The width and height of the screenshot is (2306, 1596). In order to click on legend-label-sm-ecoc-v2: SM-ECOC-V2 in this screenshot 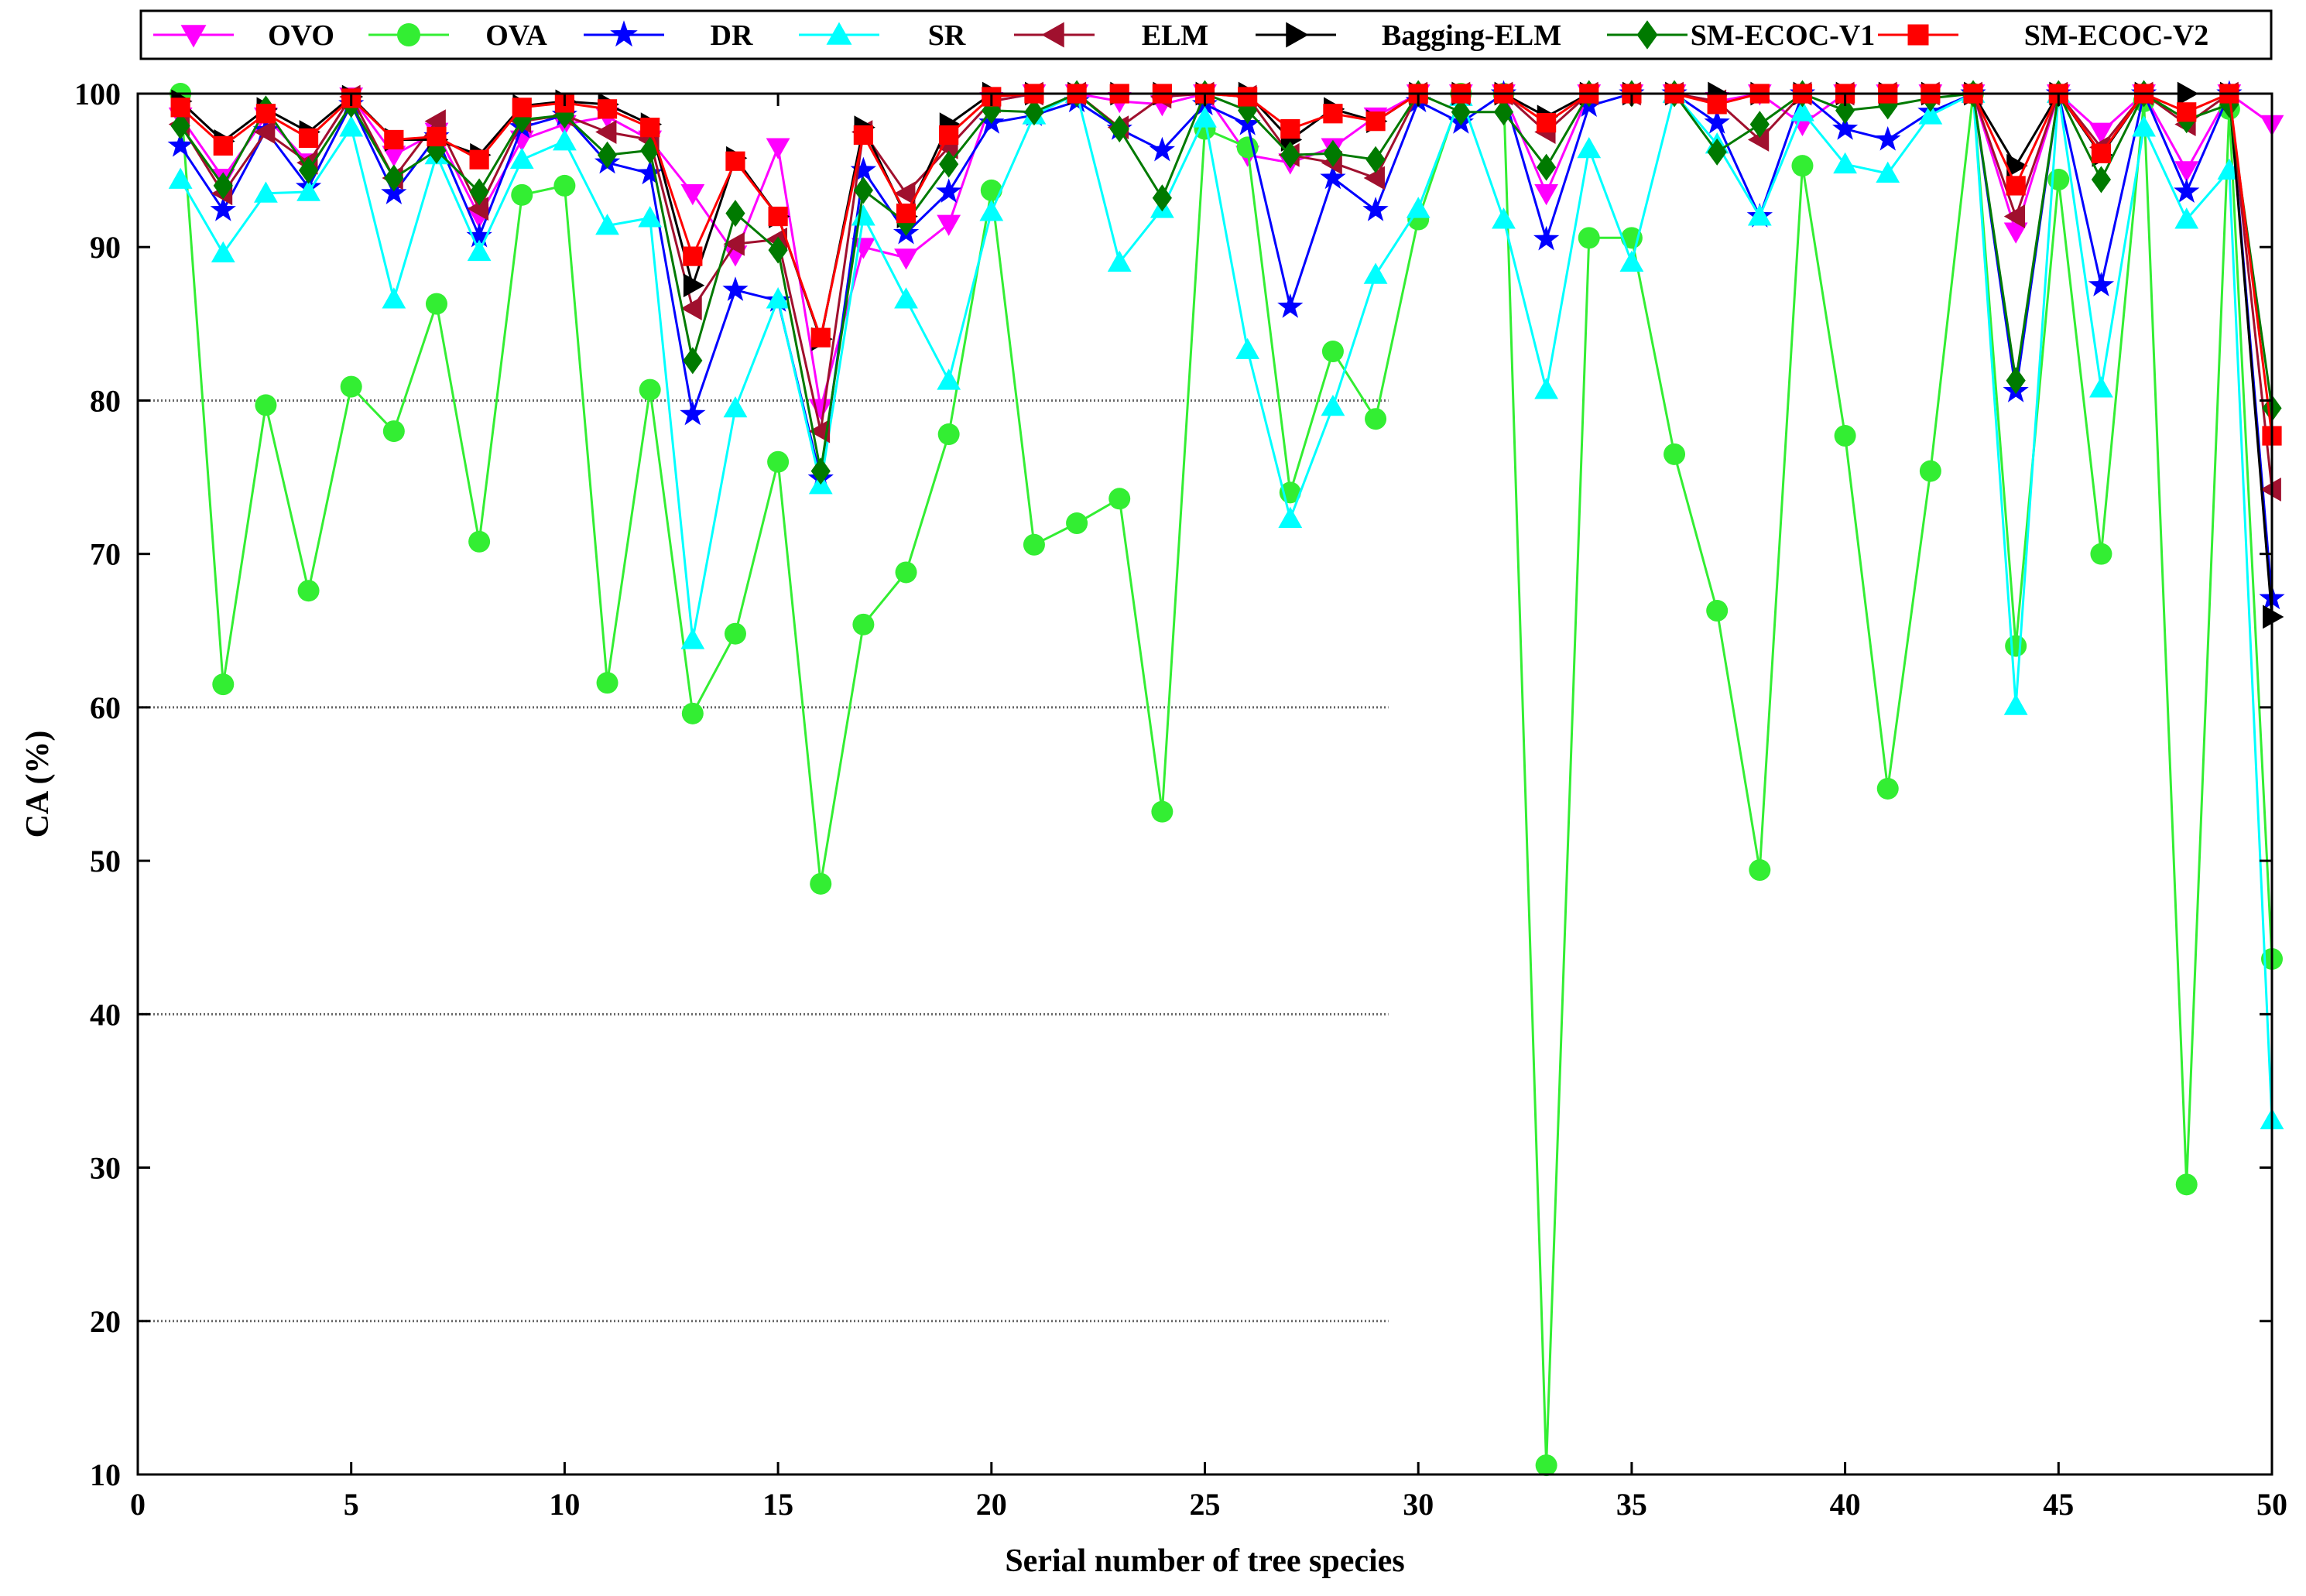, I will do `click(2116, 35)`.